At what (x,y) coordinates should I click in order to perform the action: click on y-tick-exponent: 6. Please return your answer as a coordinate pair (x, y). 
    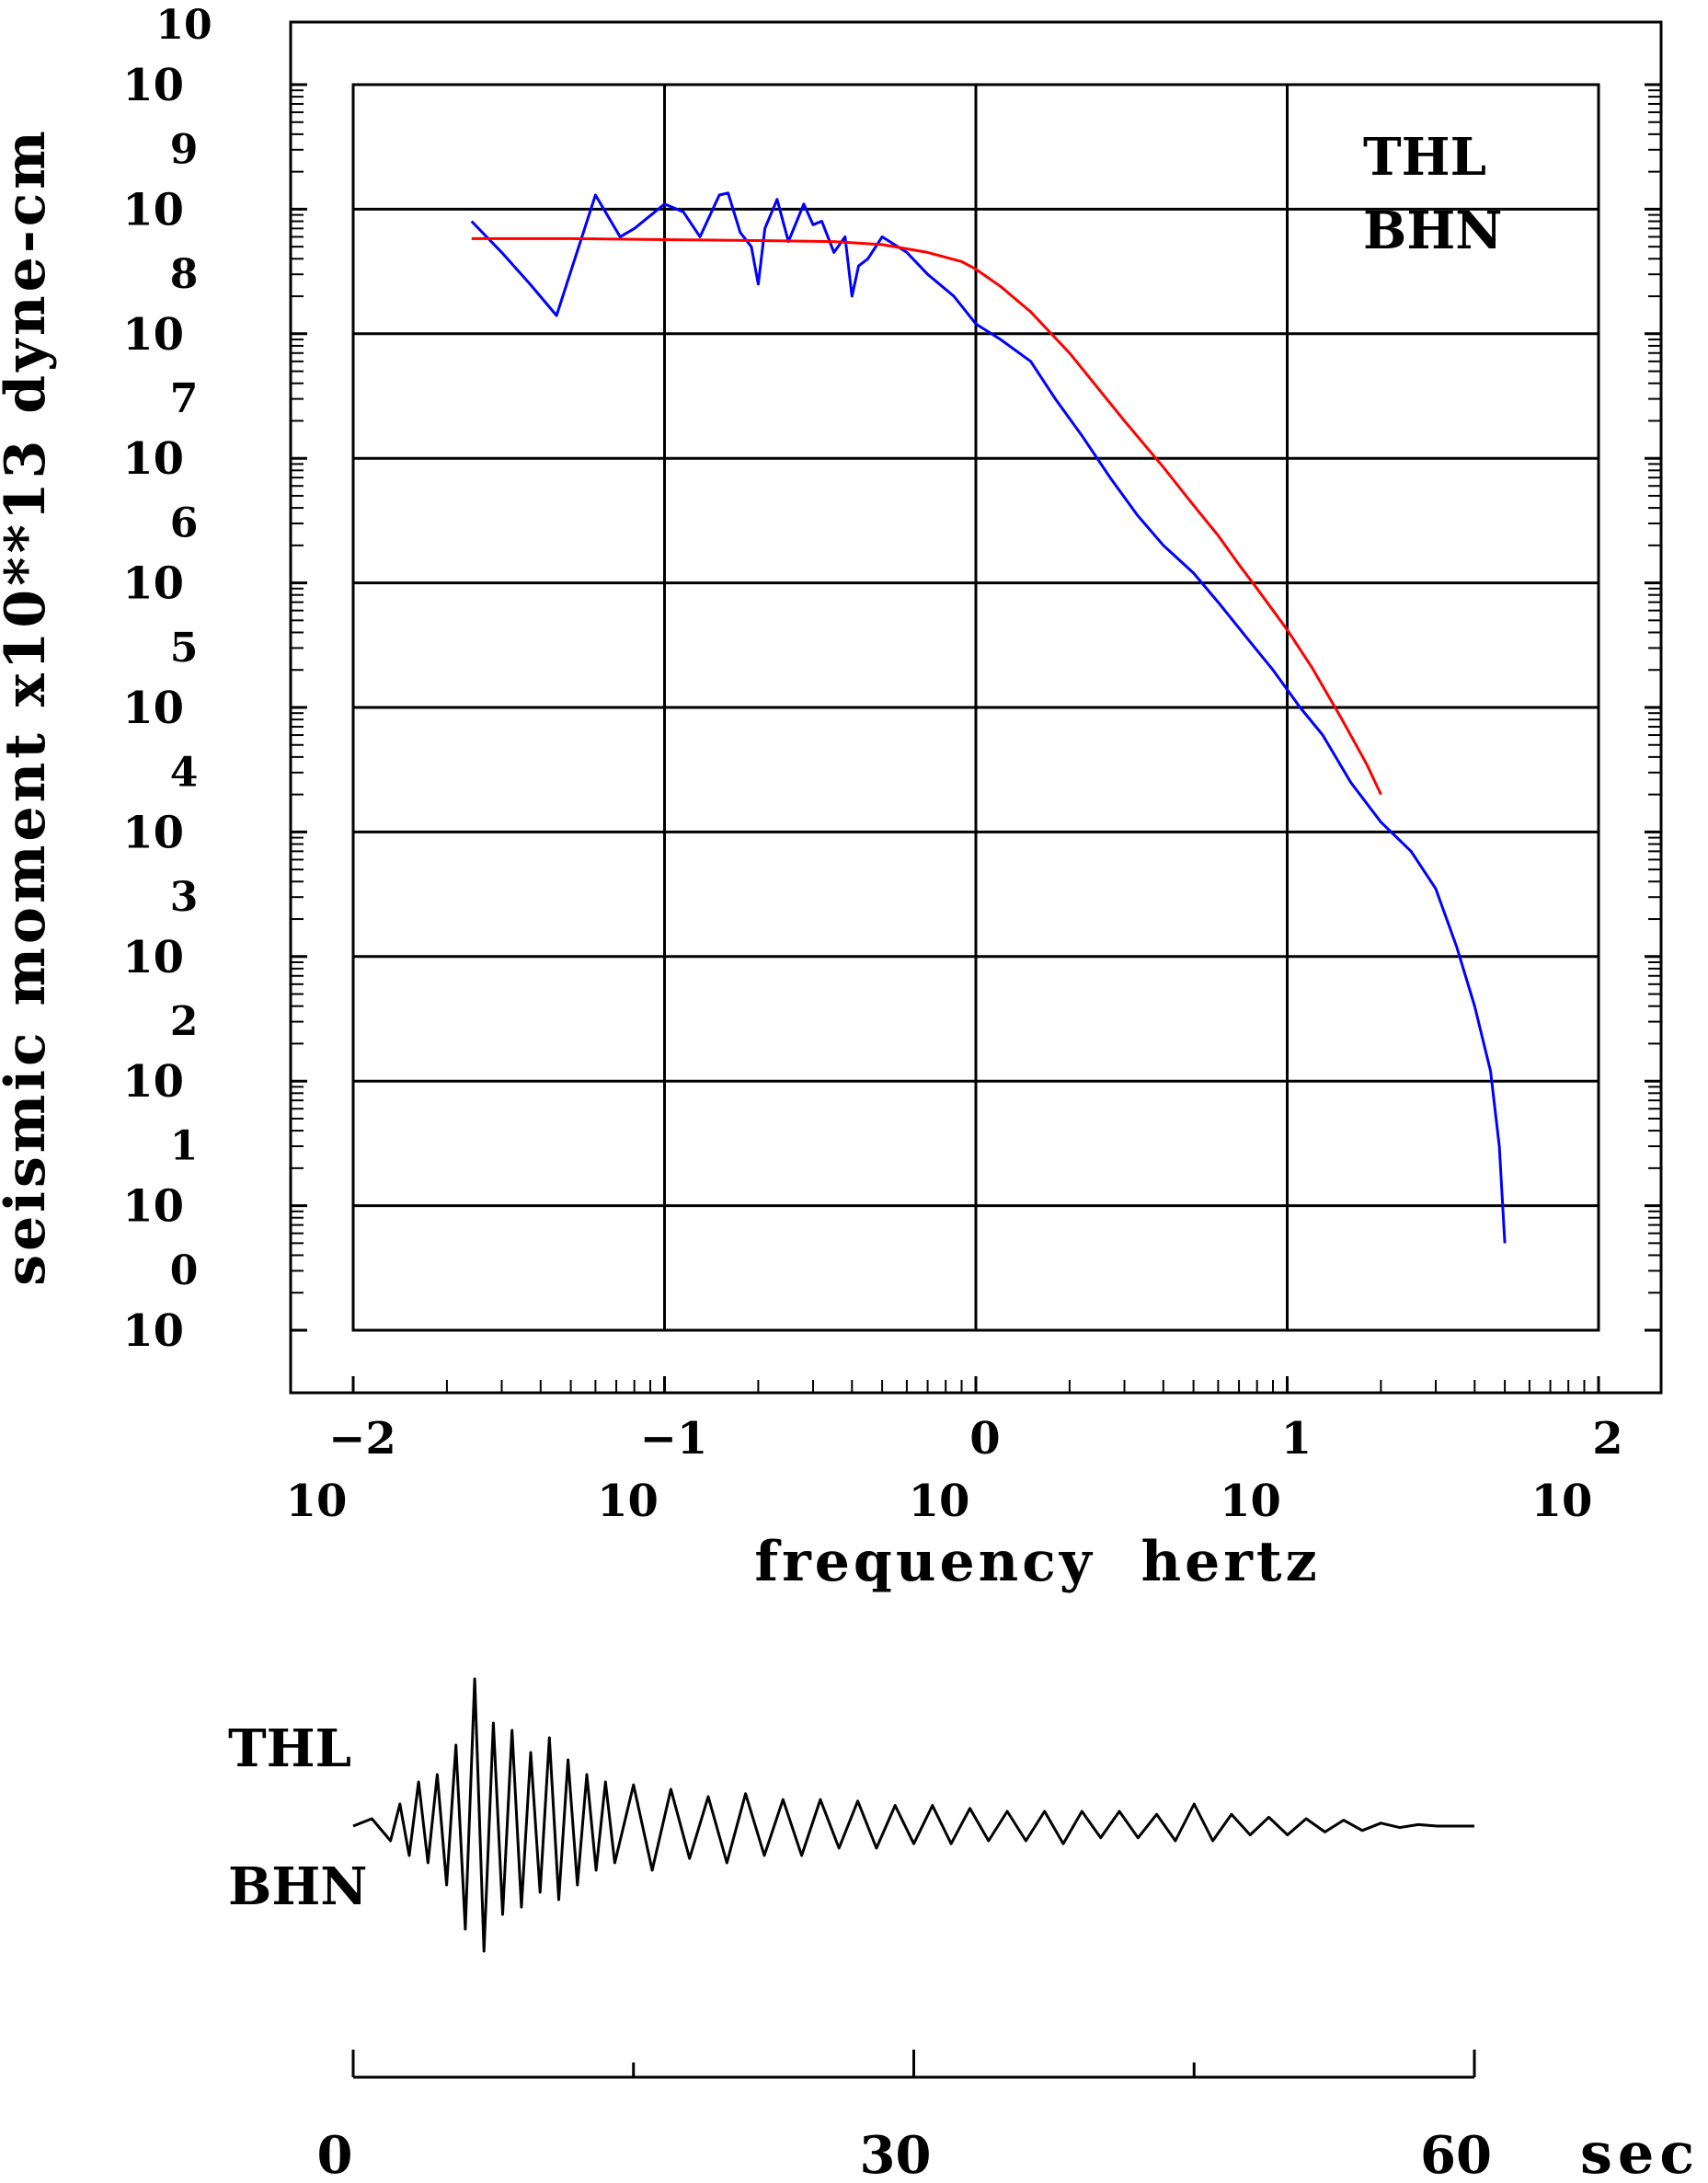
    Looking at the image, I should click on (184, 523).